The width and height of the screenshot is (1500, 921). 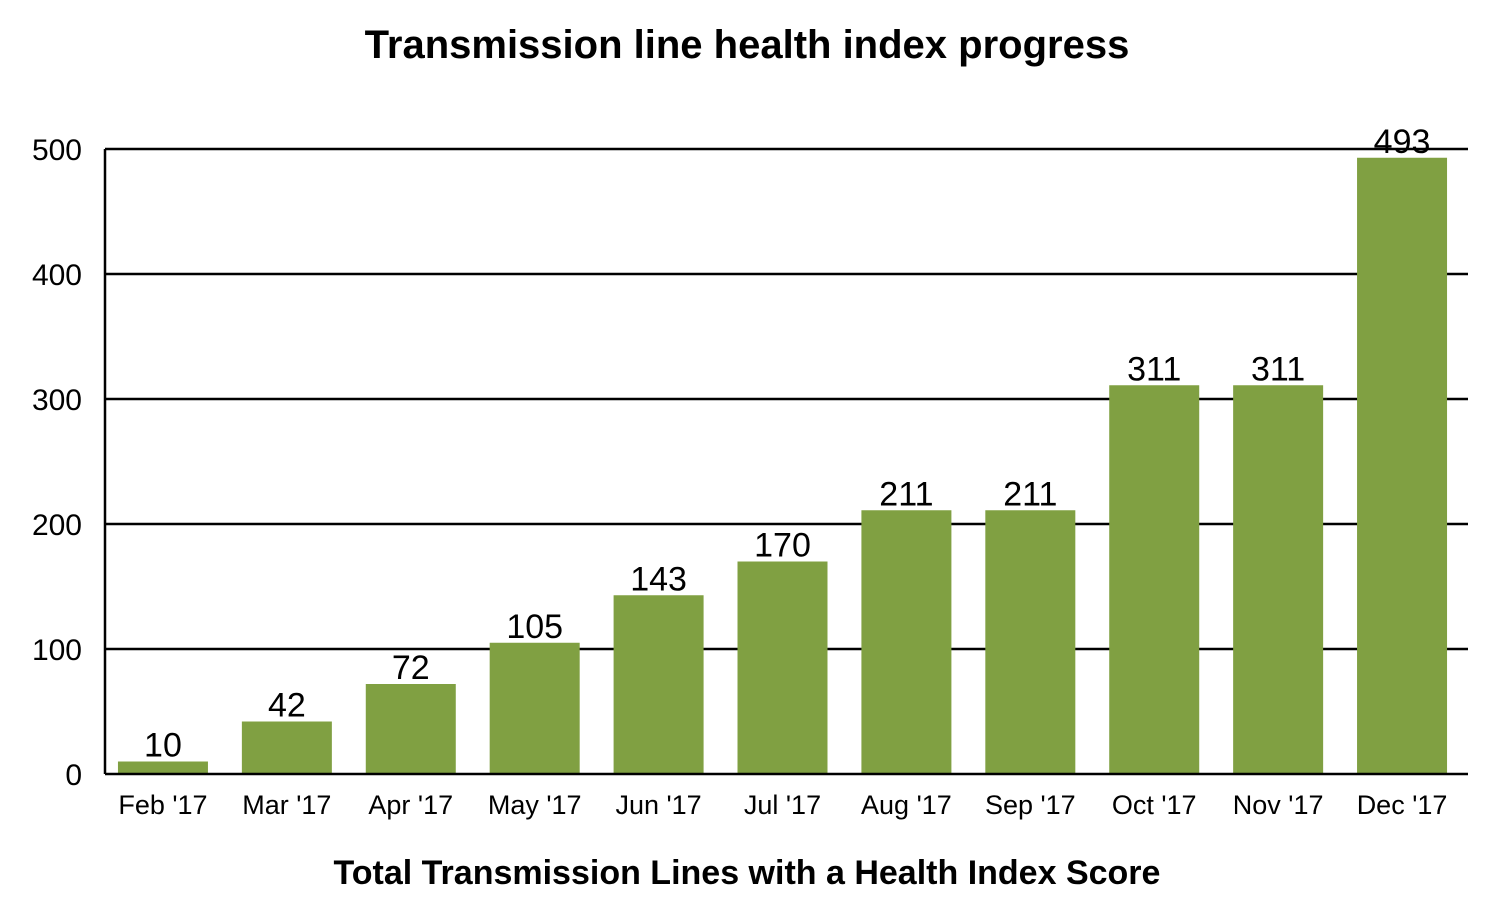 What do you see at coordinates (162, 805) in the screenshot?
I see `x-tick-label: Feb '17` at bounding box center [162, 805].